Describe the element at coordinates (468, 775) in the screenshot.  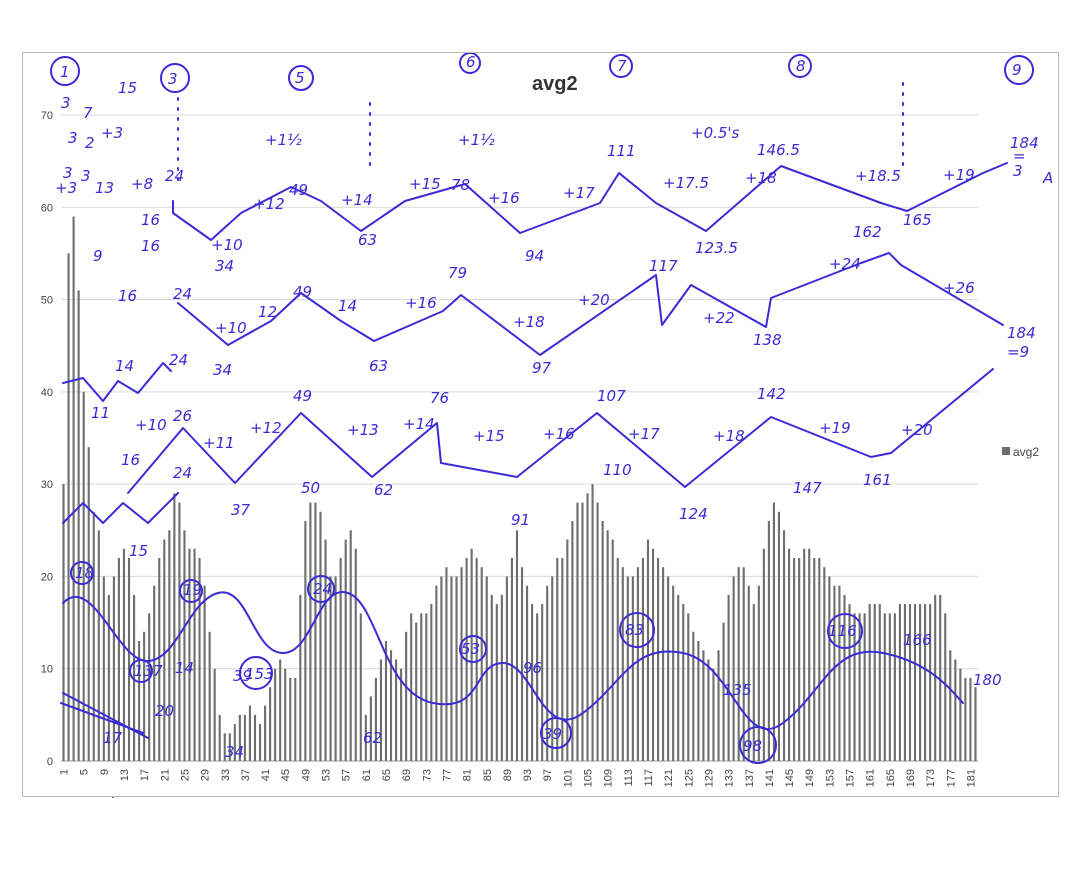
I see `x-tick-label: 81` at that location.